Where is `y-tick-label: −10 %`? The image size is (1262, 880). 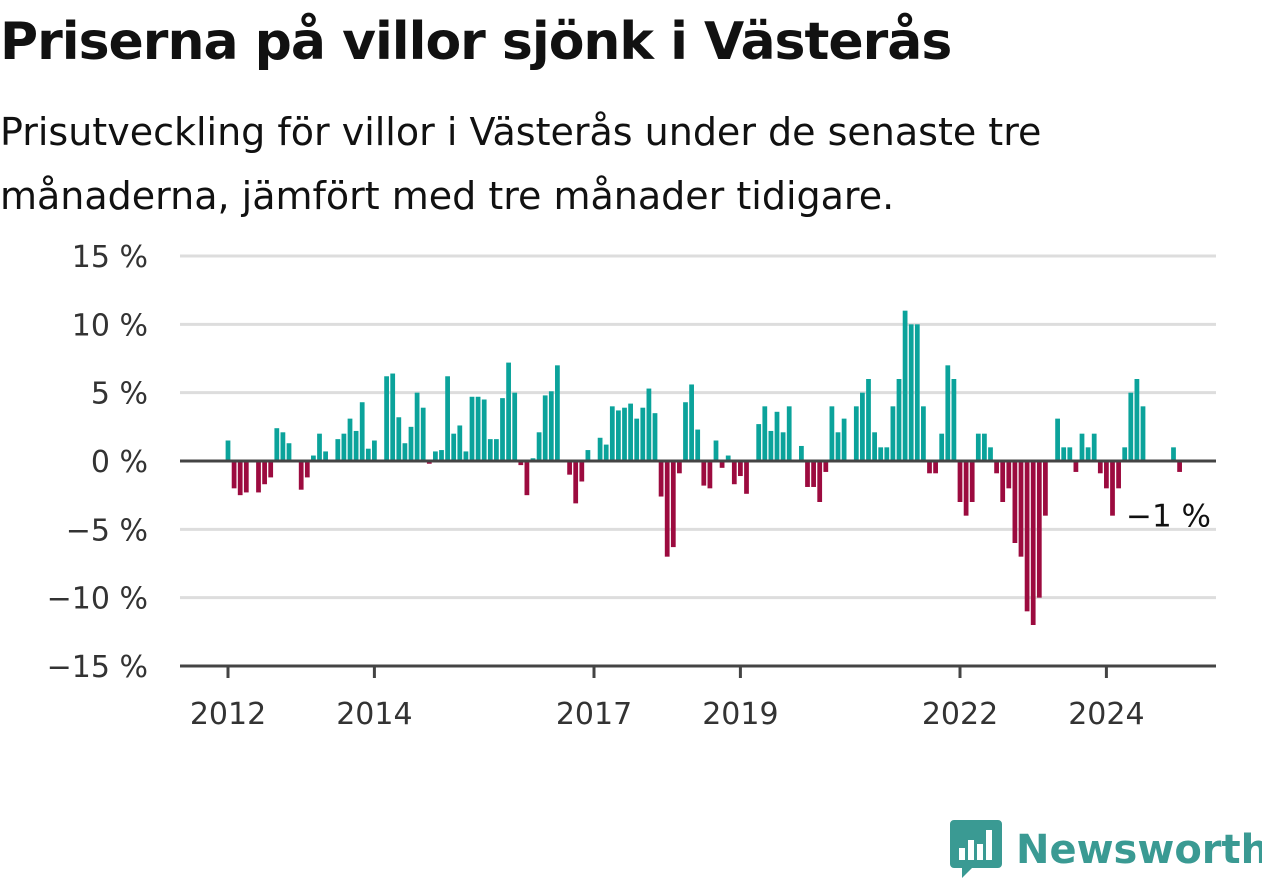 y-tick-label: −10 % is located at coordinates (97, 599).